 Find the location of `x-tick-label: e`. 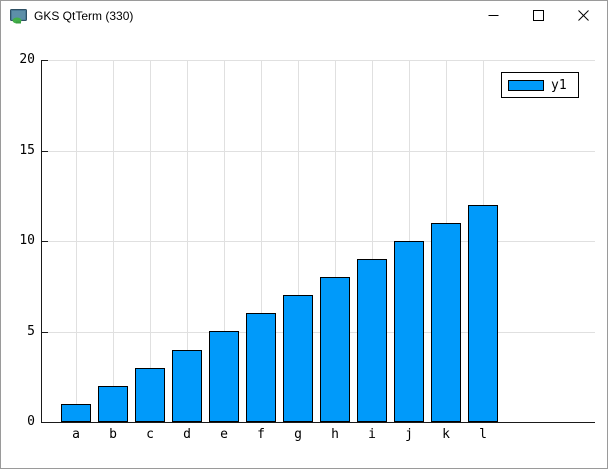

x-tick-label: e is located at coordinates (224, 434).